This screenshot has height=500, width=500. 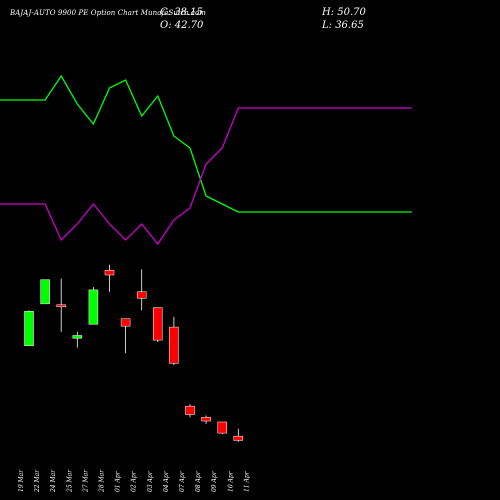 What do you see at coordinates (85, 481) in the screenshot?
I see `date-label: 27 Mar` at bounding box center [85, 481].